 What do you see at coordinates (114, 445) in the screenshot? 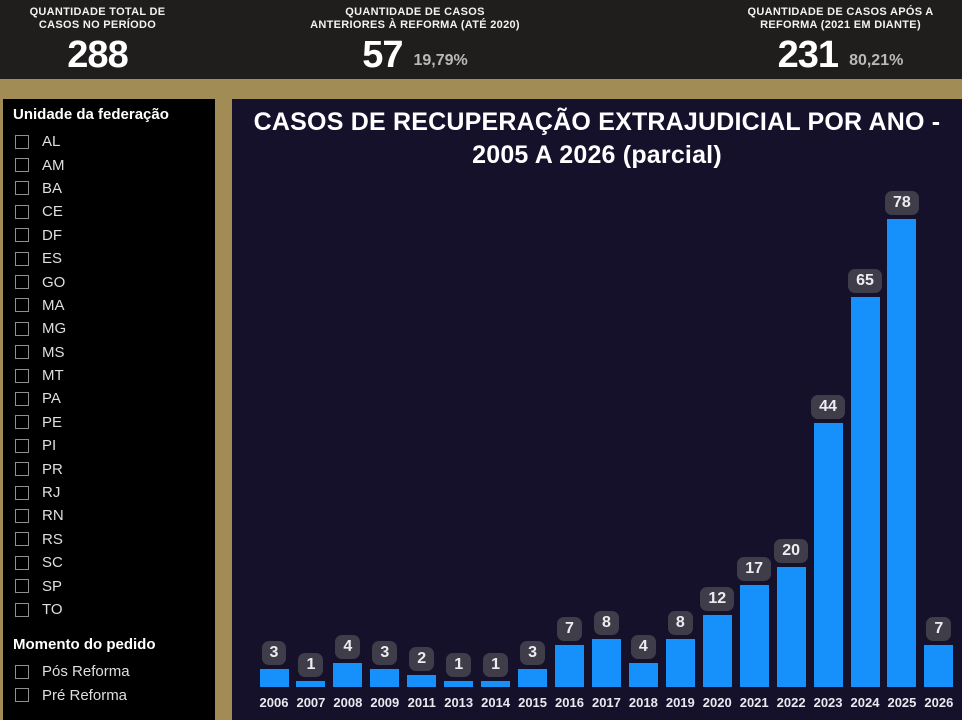
I see `state-checkbox-row-pi: PI` at bounding box center [114, 445].